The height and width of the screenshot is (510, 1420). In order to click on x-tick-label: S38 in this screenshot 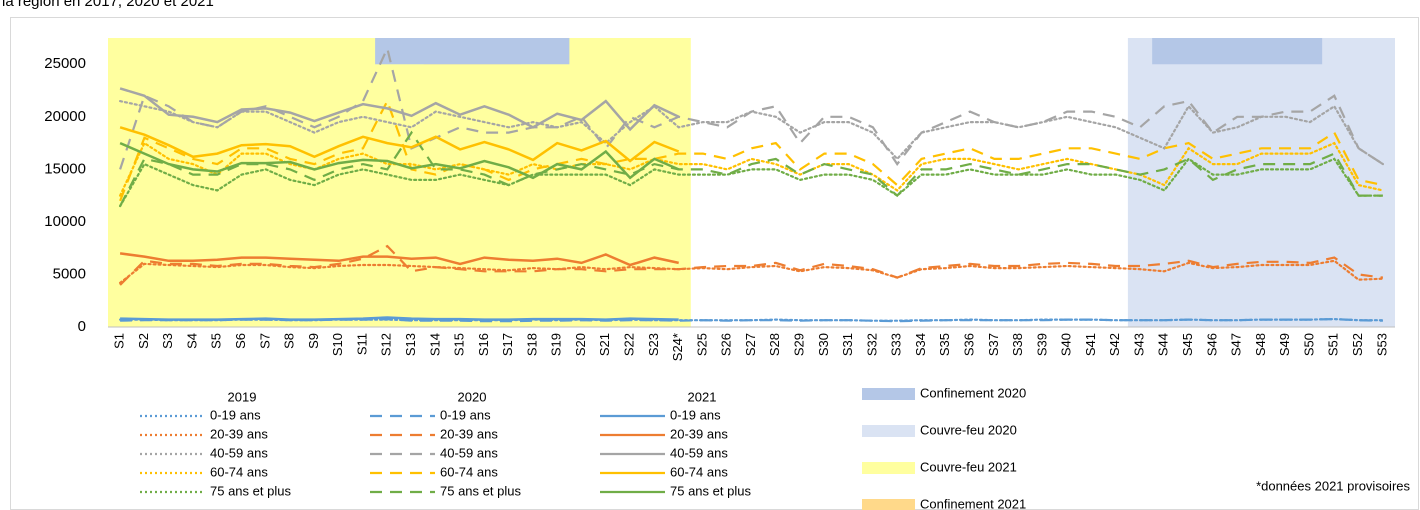, I will do `click(1017, 344)`.